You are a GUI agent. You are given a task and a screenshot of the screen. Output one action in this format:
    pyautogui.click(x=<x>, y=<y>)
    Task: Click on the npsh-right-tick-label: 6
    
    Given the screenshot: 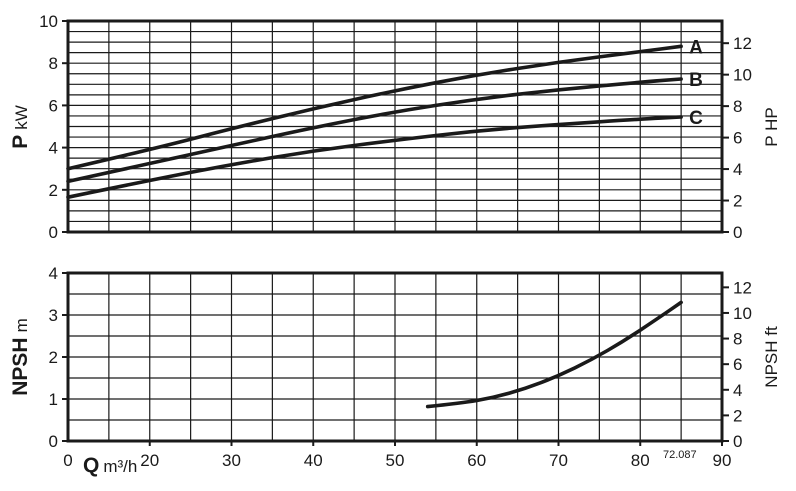 What is the action you would take?
    pyautogui.click(x=737, y=364)
    